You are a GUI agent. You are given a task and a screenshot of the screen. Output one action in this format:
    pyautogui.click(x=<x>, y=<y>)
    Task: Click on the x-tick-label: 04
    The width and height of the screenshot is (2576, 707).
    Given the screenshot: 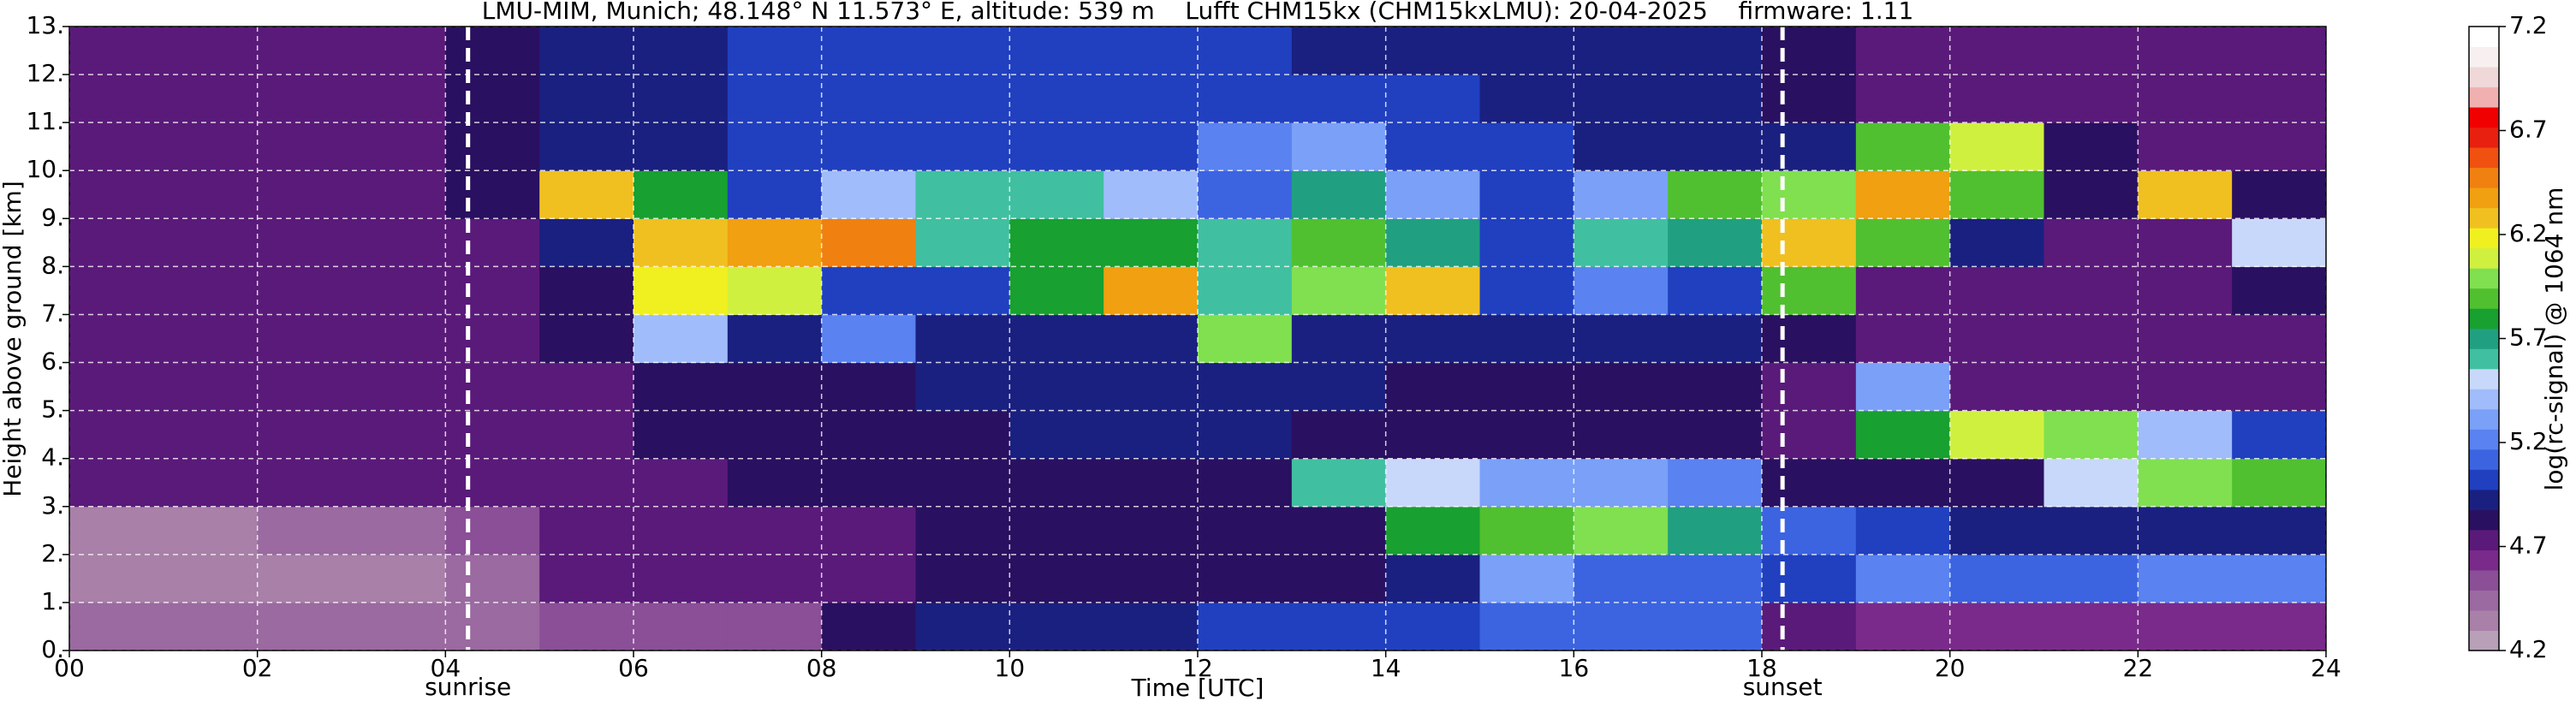 What is the action you would take?
    pyautogui.click(x=446, y=668)
    